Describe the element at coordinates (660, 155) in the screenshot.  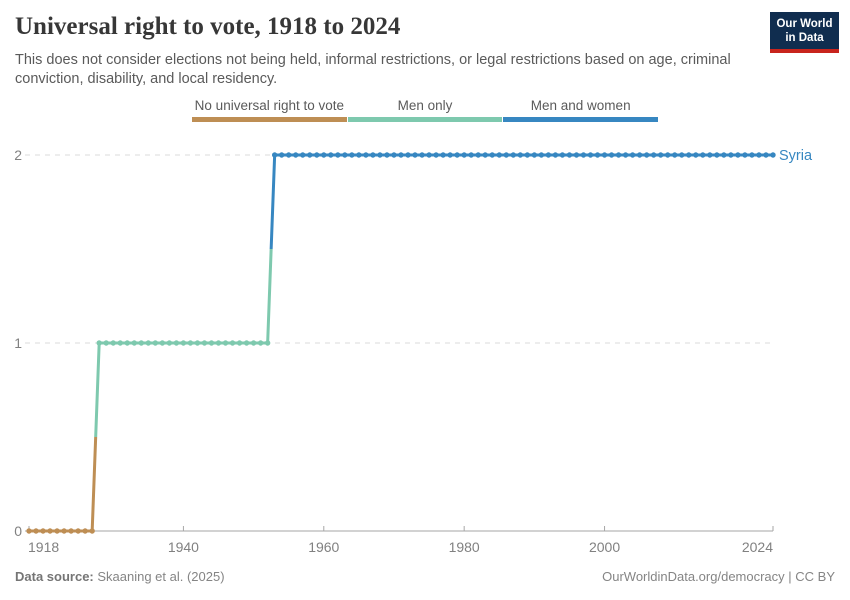
I see `data-point-2008` at that location.